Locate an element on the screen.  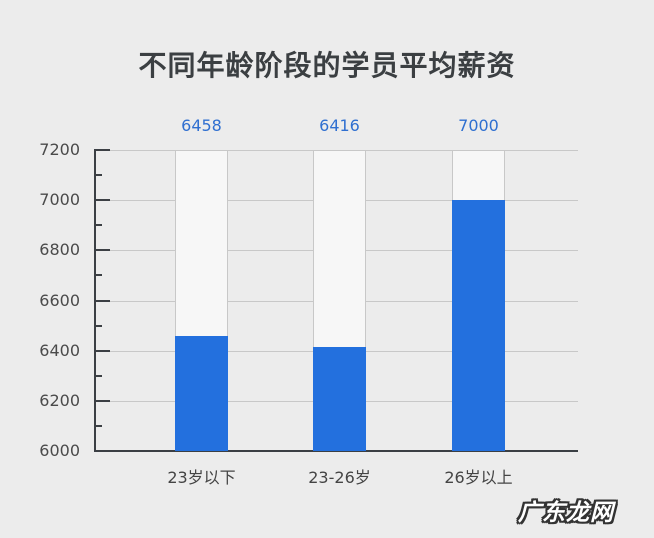
y-tick-label: 6800 is located at coordinates (59, 249).